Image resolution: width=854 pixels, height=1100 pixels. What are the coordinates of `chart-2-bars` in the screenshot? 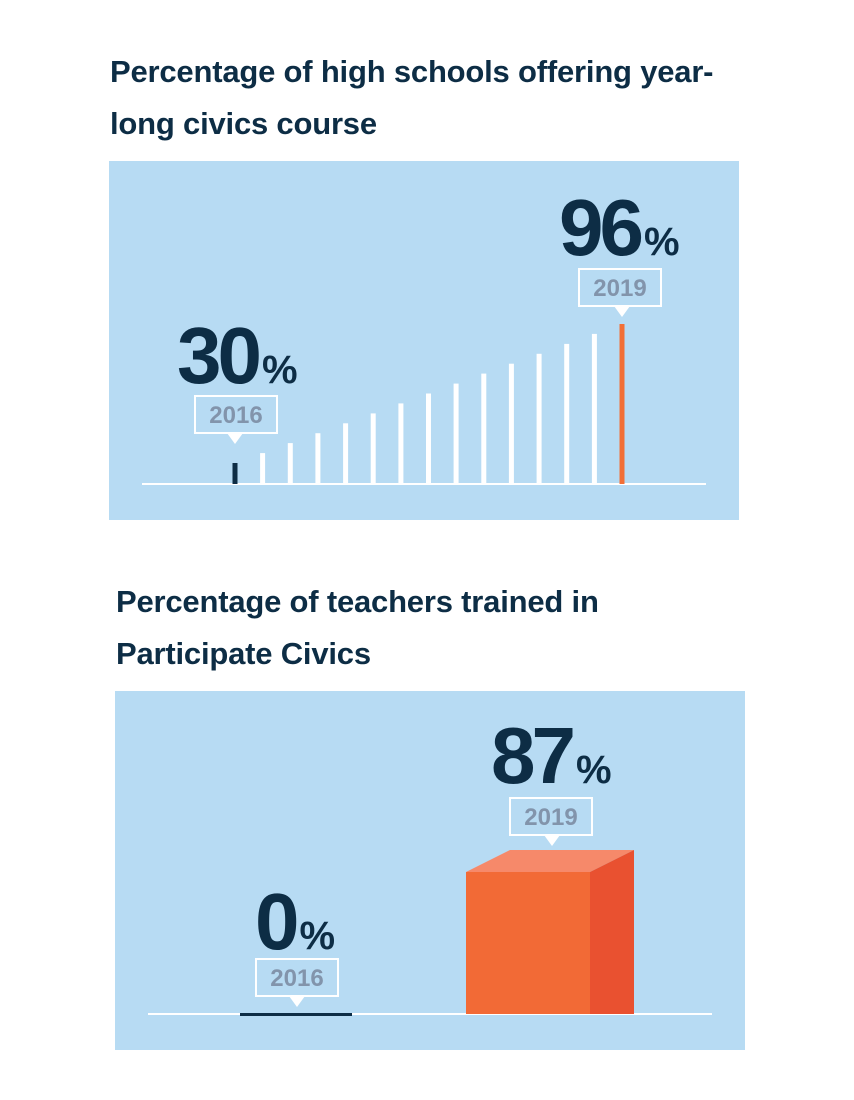 It's located at (437, 933).